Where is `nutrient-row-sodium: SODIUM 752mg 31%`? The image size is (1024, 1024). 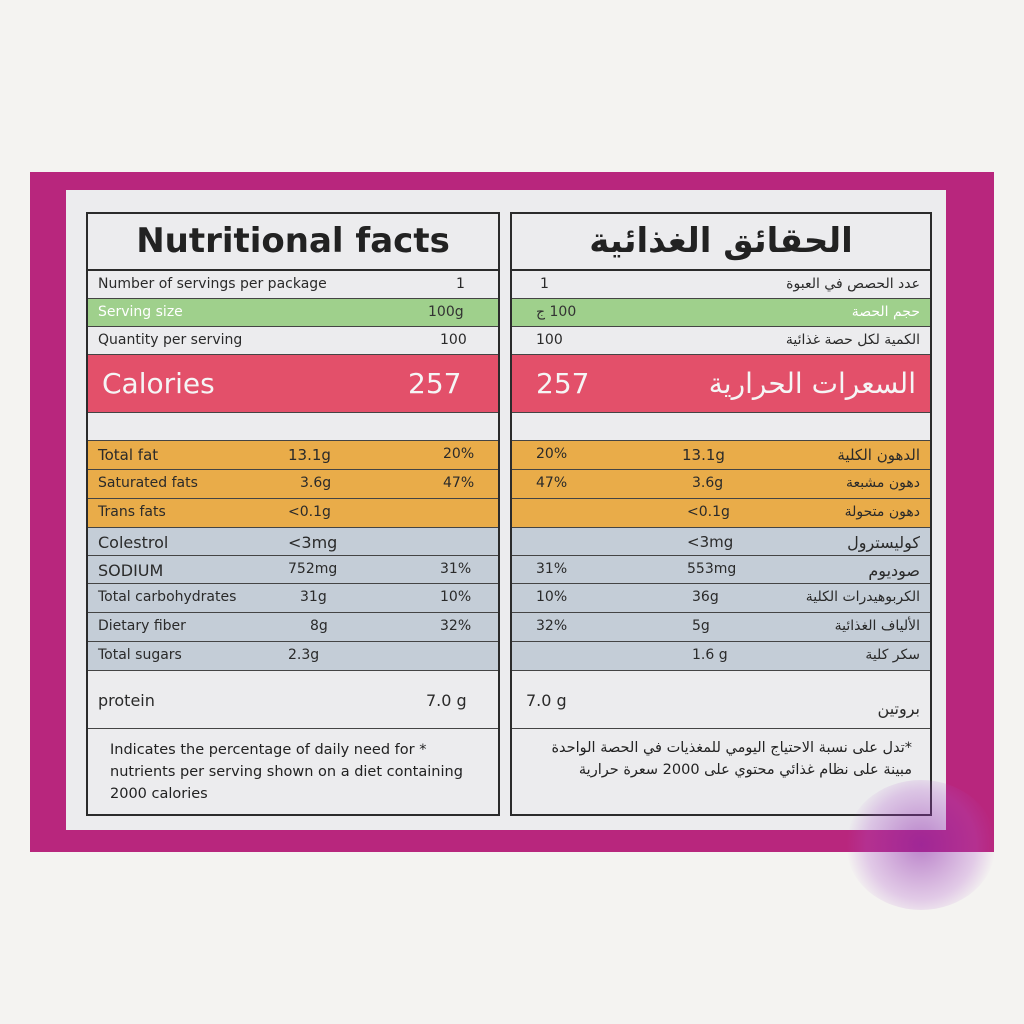
nutrient-row-sodium: SODIUM 752mg 31% is located at coordinates (293, 570).